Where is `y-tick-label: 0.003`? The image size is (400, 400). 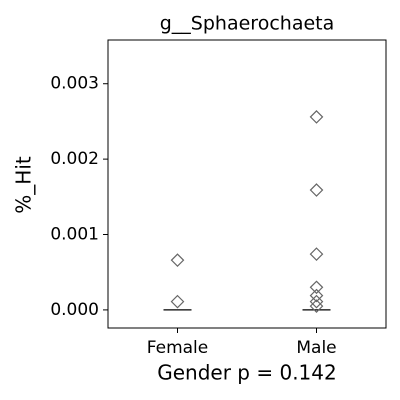
y-tick-label: 0.003 is located at coordinates (74, 84).